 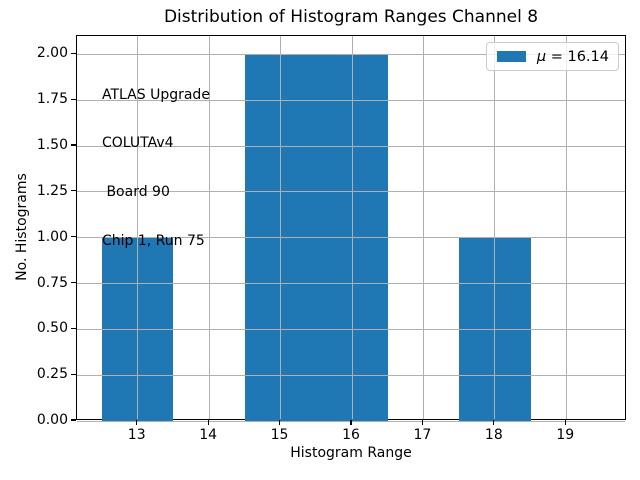 I want to click on x-tick-label: 18, so click(x=493, y=435).